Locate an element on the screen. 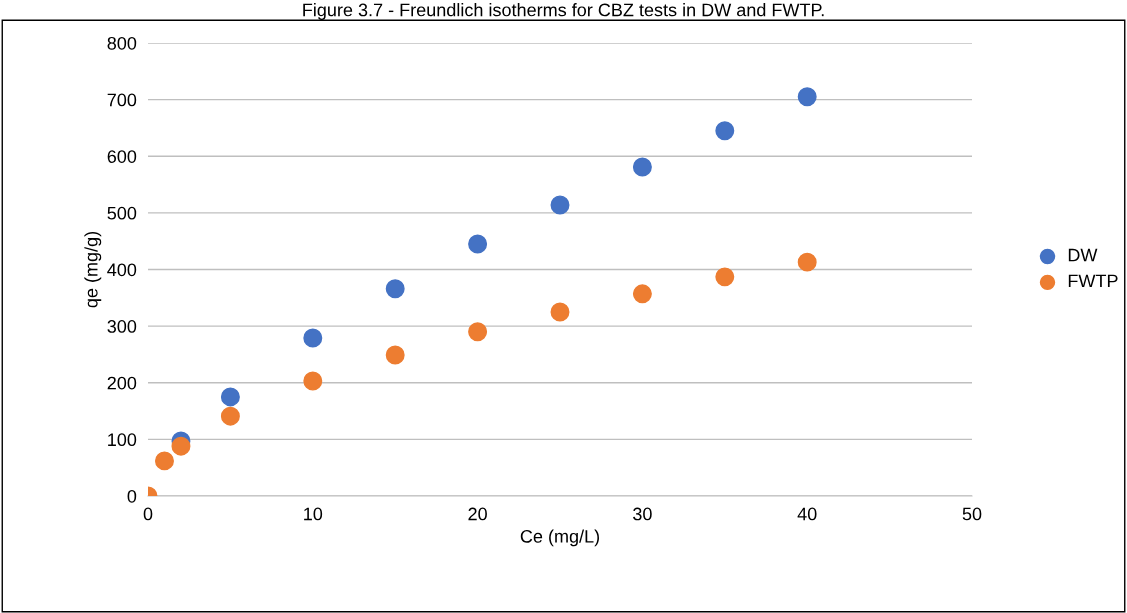  y-axis-title: qe (mg/g) is located at coordinates (93, 269).